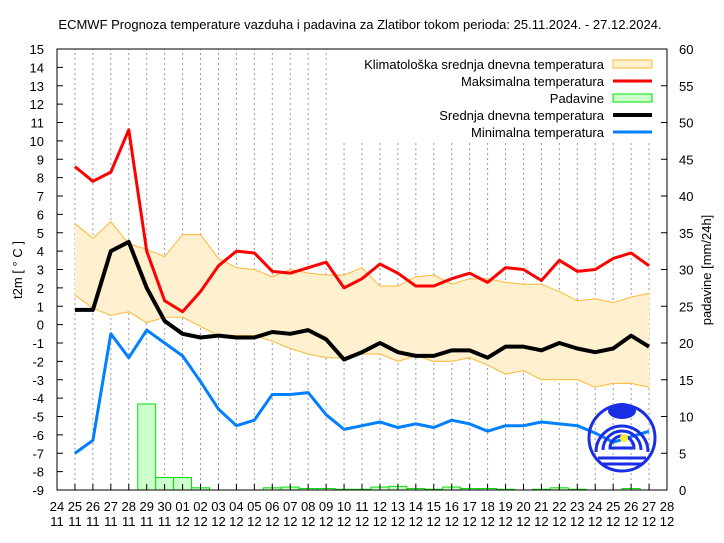 Image resolution: width=724 pixels, height=543 pixels. Describe the element at coordinates (37, 49) in the screenshot. I see `y-tick-label: 15` at that location.